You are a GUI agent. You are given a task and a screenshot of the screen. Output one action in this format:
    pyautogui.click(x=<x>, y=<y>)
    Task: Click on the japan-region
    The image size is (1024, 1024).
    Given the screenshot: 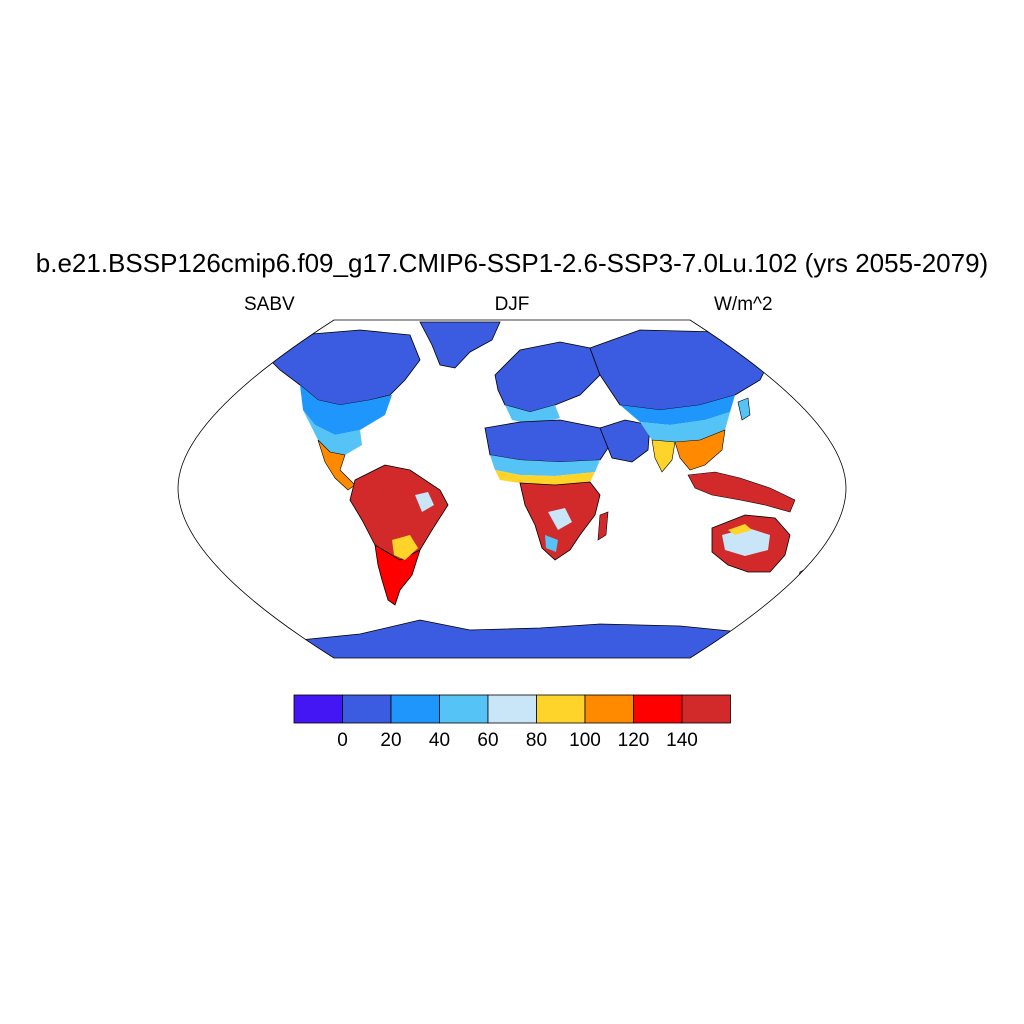 What is the action you would take?
    pyautogui.click(x=744, y=409)
    